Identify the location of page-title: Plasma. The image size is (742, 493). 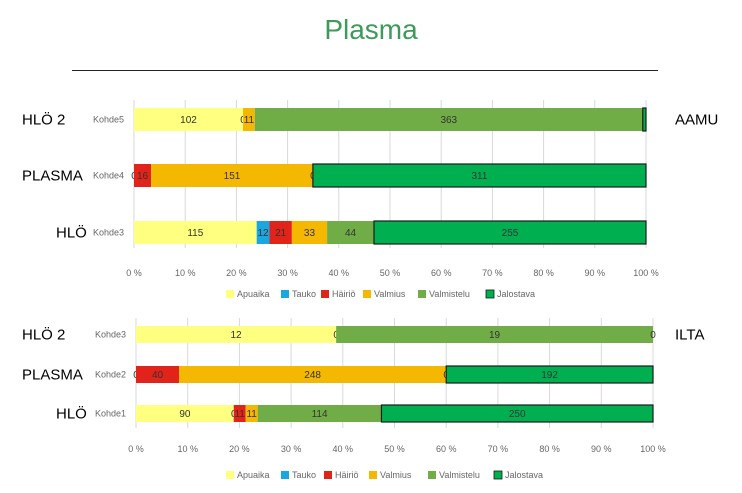
(371, 29).